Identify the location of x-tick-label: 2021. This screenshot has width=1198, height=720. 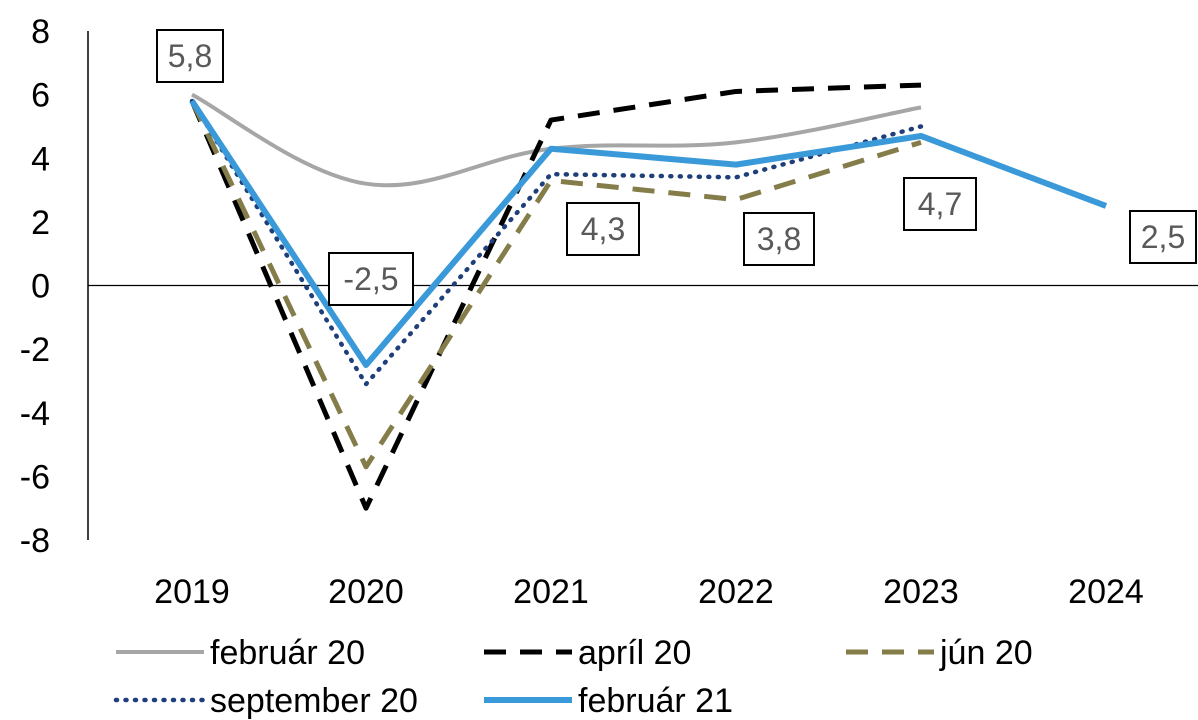
(551, 592).